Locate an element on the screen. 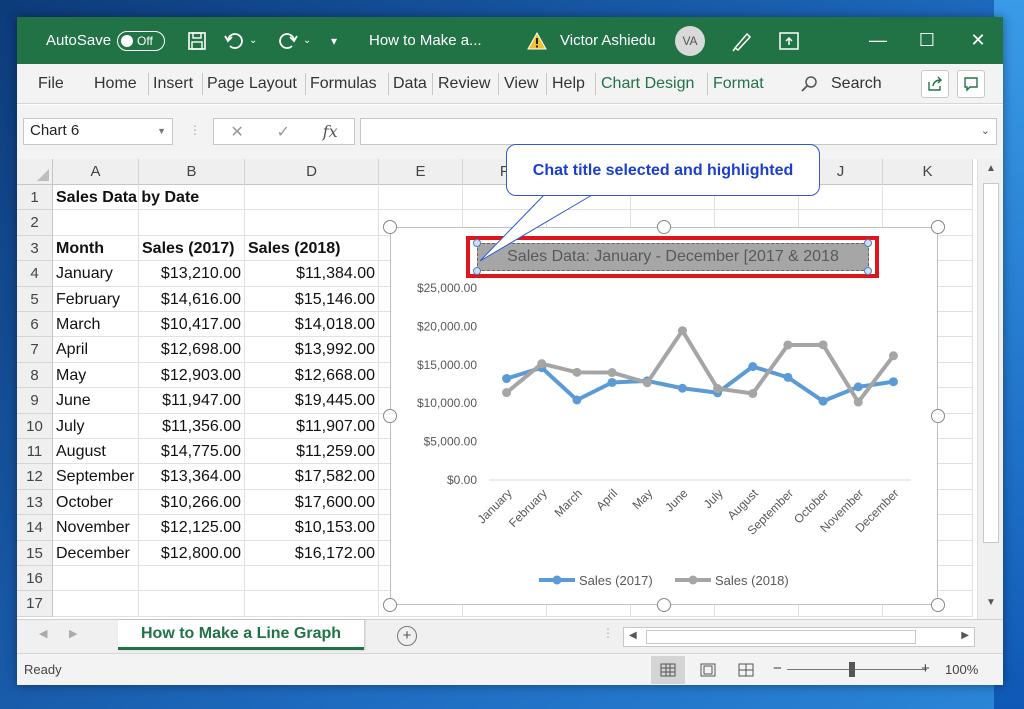 This screenshot has height=709, width=1024. data-cell: $13,210.00 is located at coordinates (192, 274).